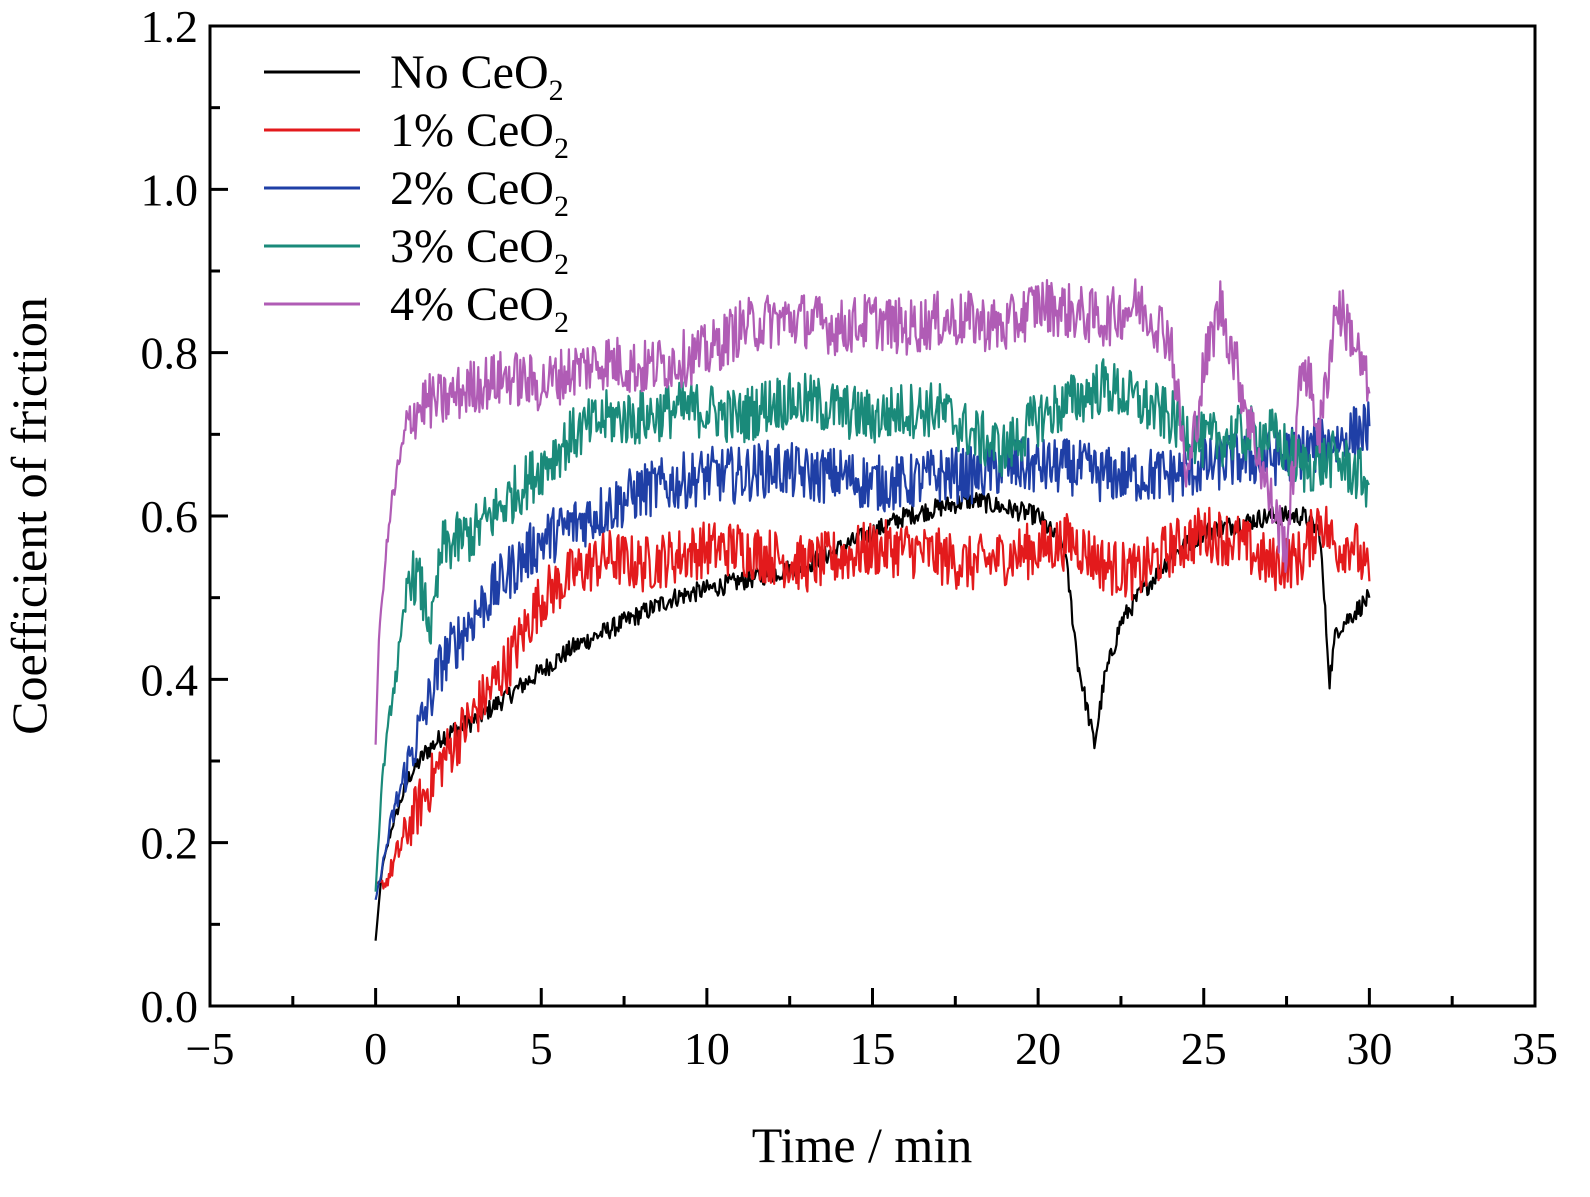  What do you see at coordinates (477, 76) in the screenshot?
I see `legend-label-0: No CeO2` at bounding box center [477, 76].